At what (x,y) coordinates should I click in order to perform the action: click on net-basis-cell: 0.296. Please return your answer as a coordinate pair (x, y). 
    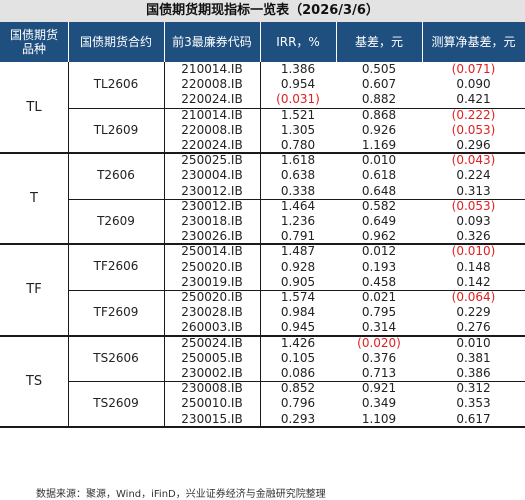
    Looking at the image, I should click on (473, 145).